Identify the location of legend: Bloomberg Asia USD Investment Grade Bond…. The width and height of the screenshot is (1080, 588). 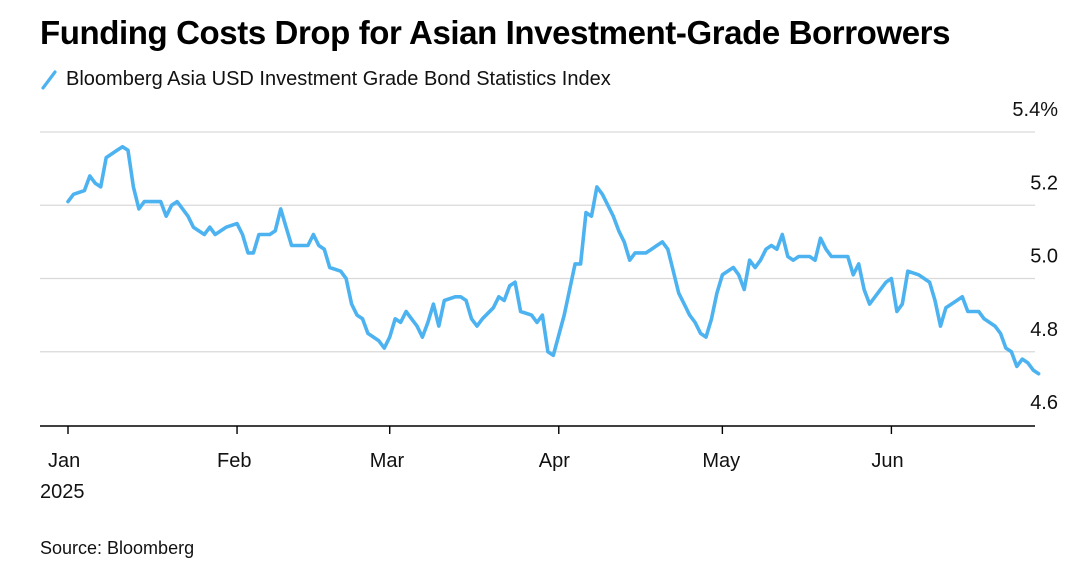
(325, 79).